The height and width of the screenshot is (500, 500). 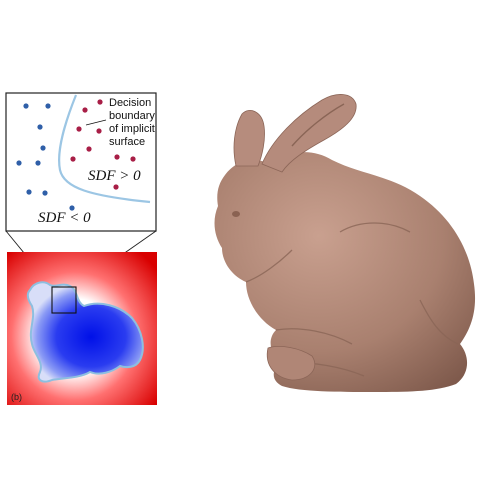 What do you see at coordinates (64, 218) in the screenshot?
I see `region-negative-label: SDF < 0` at bounding box center [64, 218].